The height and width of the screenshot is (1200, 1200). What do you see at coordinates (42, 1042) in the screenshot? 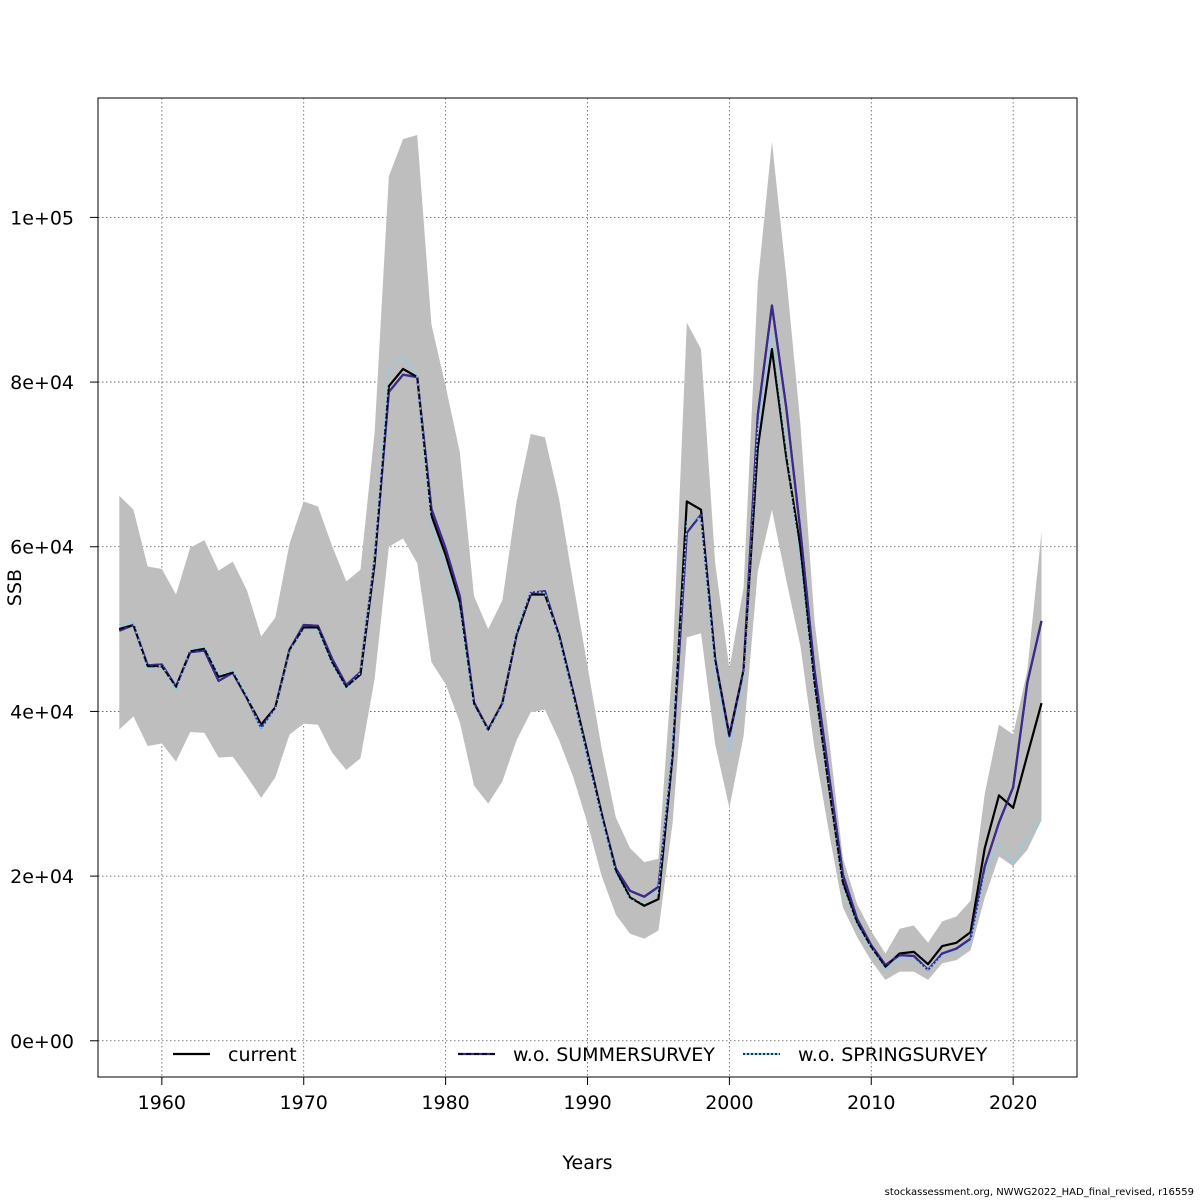
I see `y-tick-label: 0e+00` at bounding box center [42, 1042].